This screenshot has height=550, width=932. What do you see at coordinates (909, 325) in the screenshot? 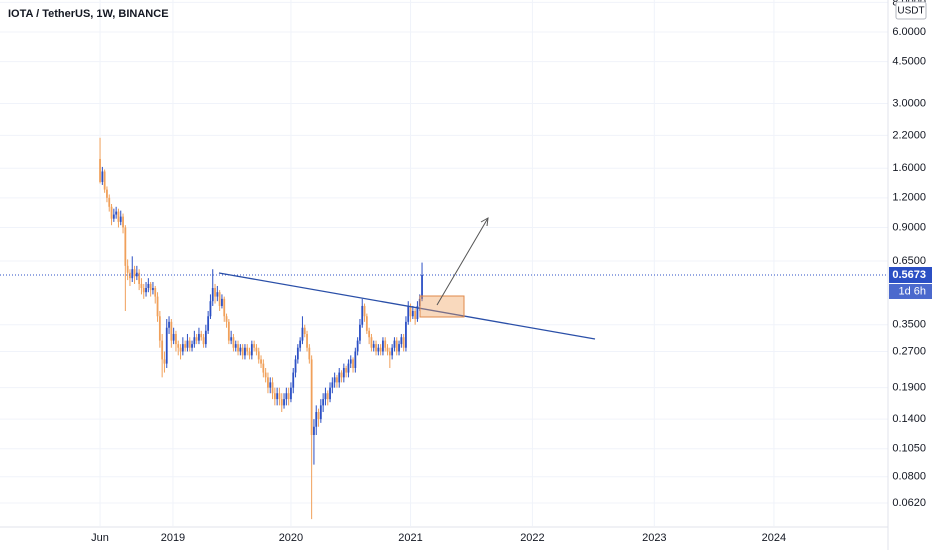
I see `y-tick-label: 0.3500` at bounding box center [909, 325].